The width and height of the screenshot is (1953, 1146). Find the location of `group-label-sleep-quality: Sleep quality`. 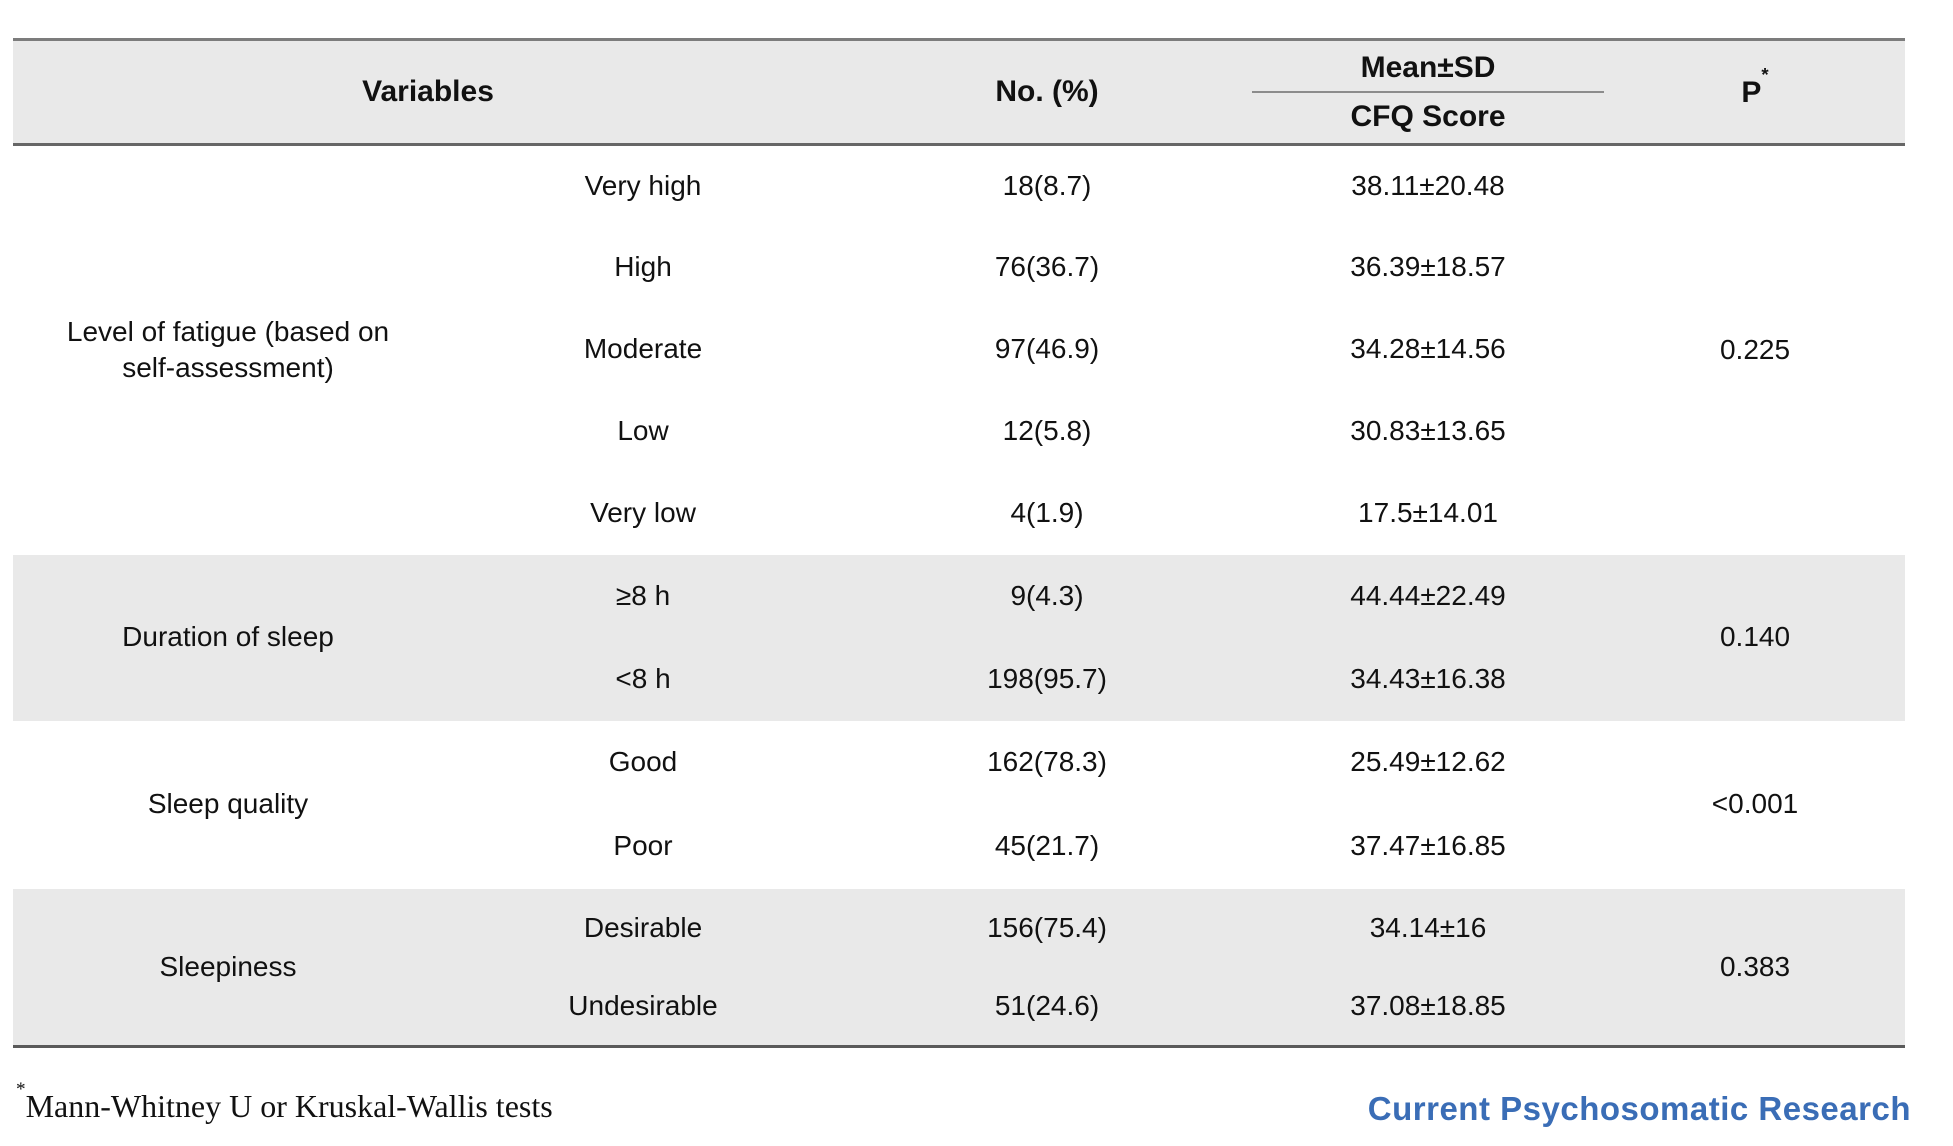

group-label-sleep-quality: Sleep quality is located at coordinates (228, 804).